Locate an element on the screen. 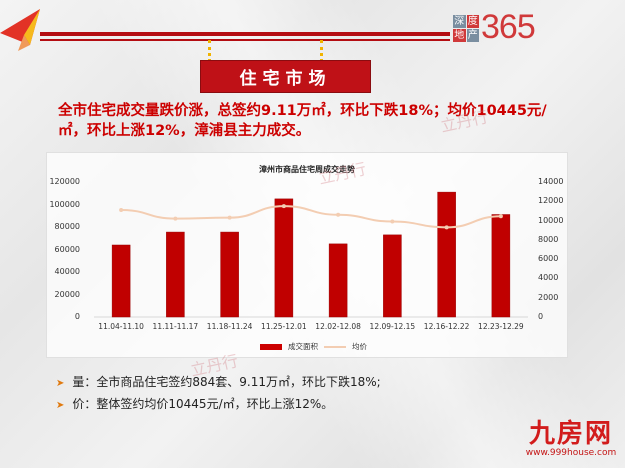 This screenshot has width=625, height=468. y-right-tick: 4000 is located at coordinates (548, 278).